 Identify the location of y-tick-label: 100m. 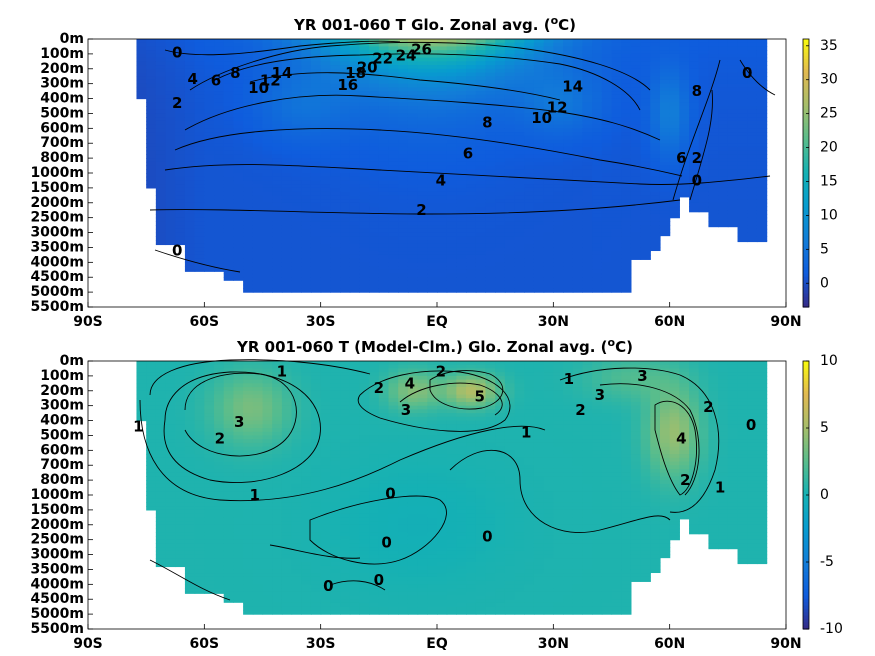
(62, 54).